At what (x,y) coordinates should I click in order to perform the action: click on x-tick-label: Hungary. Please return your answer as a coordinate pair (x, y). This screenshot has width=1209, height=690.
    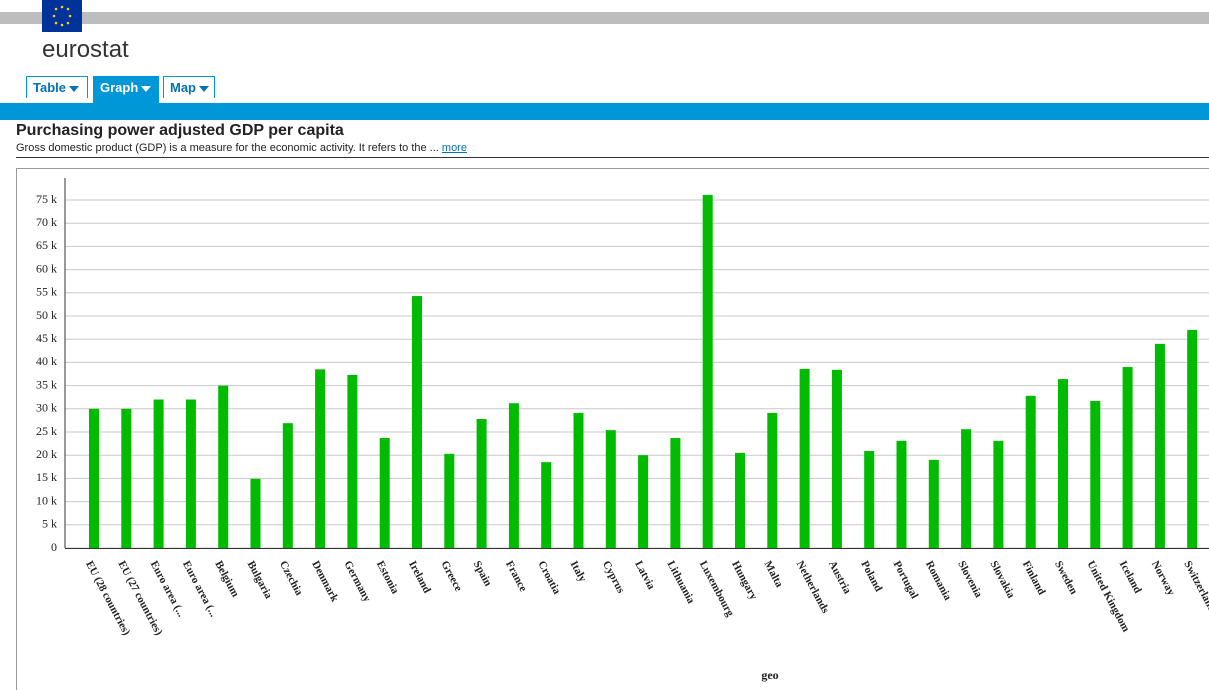
    Looking at the image, I should click on (744, 580).